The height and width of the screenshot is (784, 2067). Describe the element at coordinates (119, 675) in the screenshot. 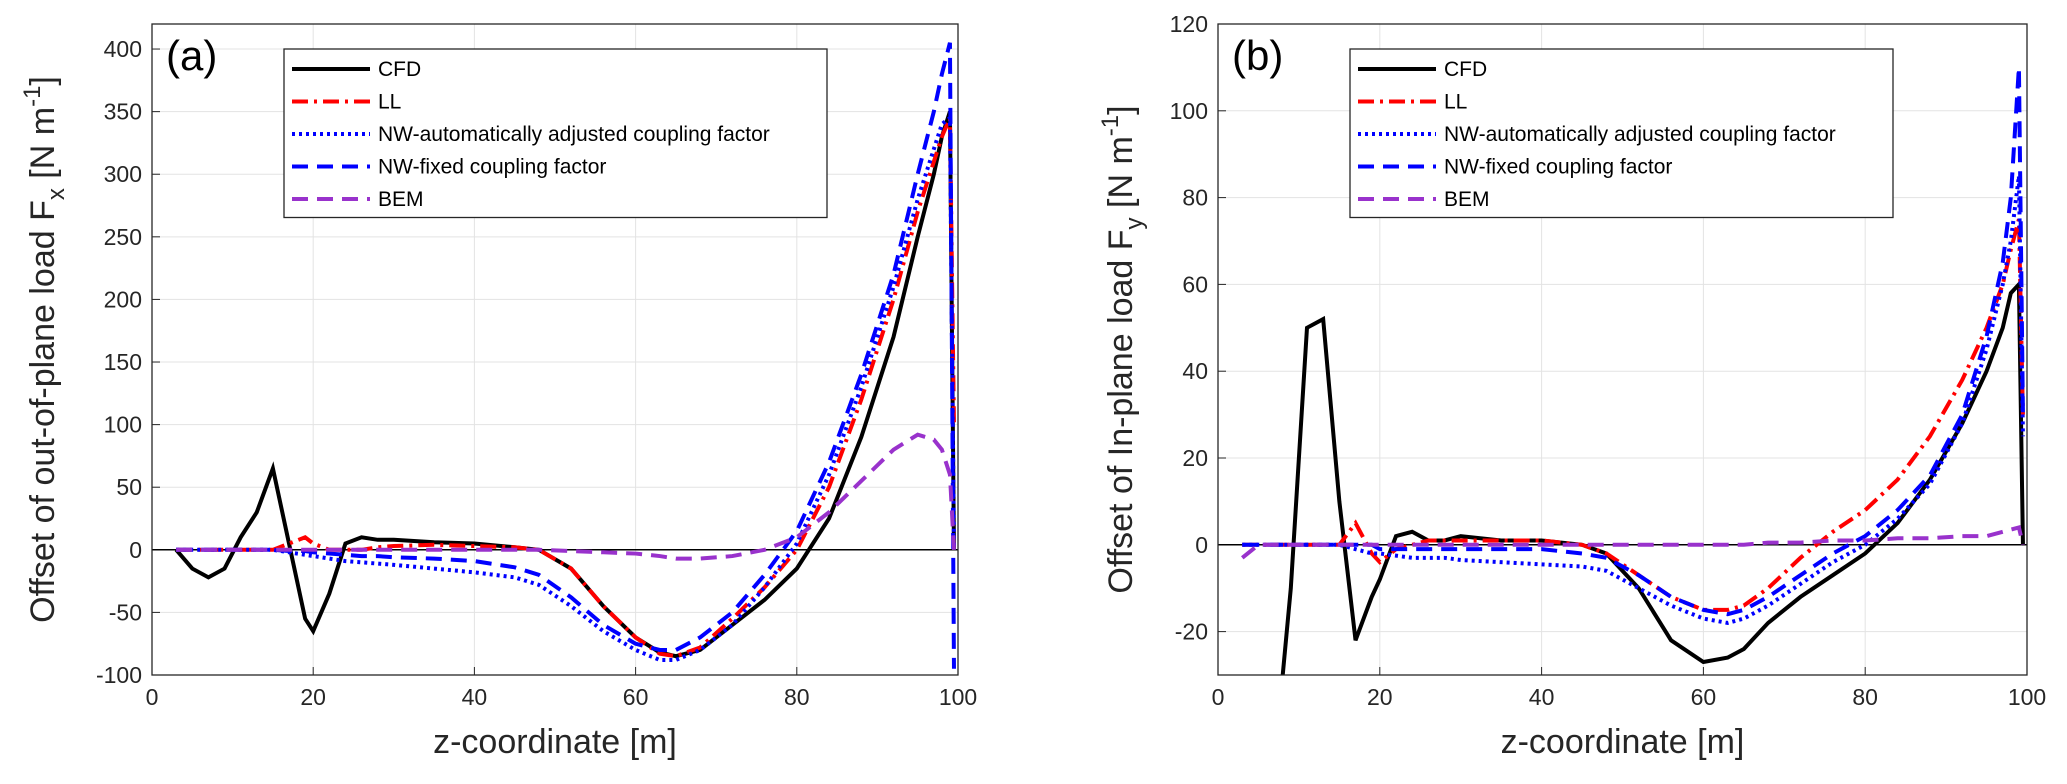

I see `y-tick-label: -100` at that location.